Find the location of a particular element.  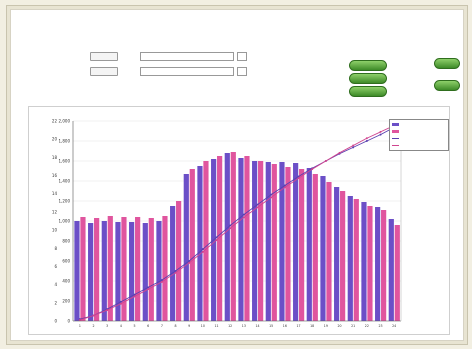

x-tick-label: 3 is located at coordinates (107, 326).